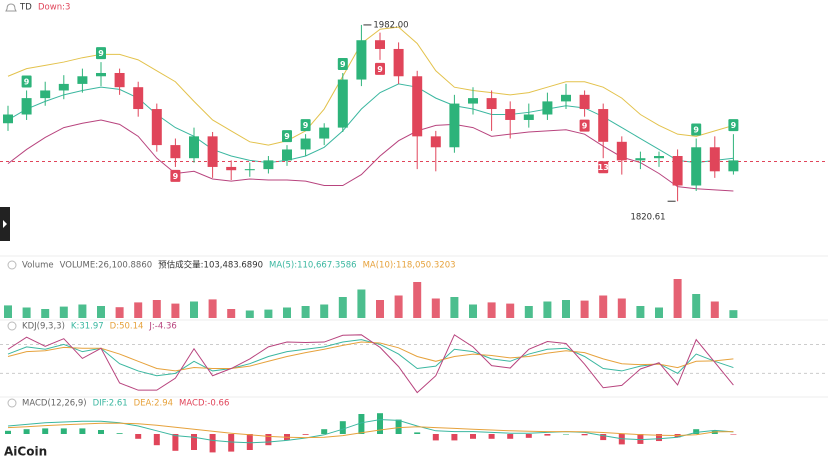 Image resolution: width=828 pixels, height=460 pixels. Describe the element at coordinates (409, 266) in the screenshot. I see `legend-item: MA(10):118,050.3203` at that location.